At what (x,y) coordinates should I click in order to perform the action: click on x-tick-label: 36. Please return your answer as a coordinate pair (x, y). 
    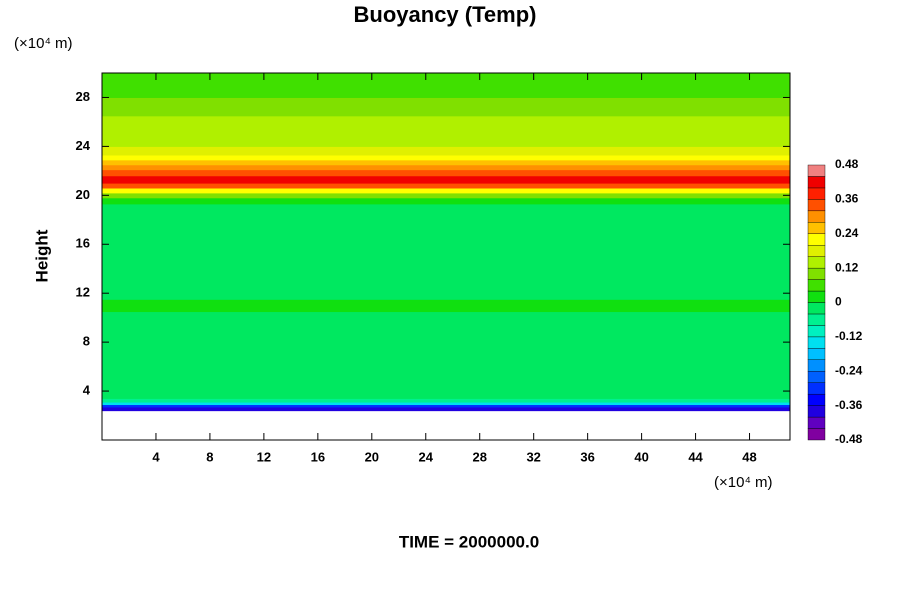
    Looking at the image, I should click on (587, 456).